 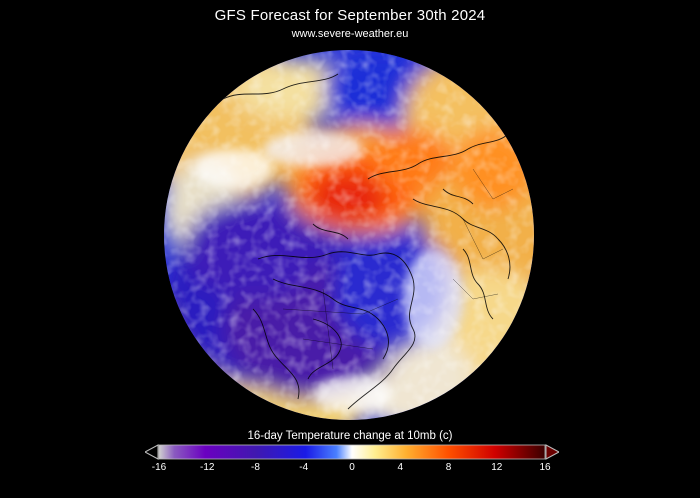 What do you see at coordinates (350, 34) in the screenshot?
I see `source-url: www.severe-weather.eu` at bounding box center [350, 34].